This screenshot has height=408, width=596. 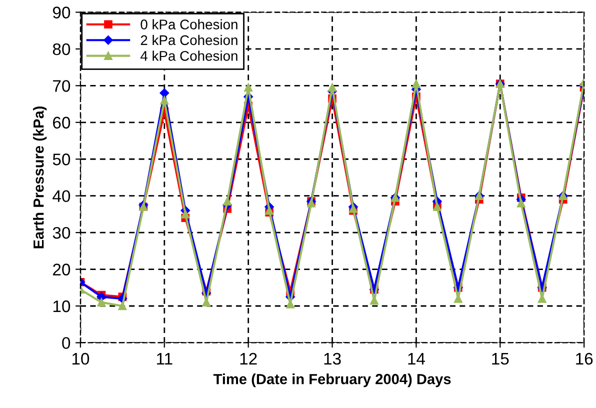 What do you see at coordinates (61, 270) in the screenshot?
I see `y-tick-label: 20` at bounding box center [61, 270].